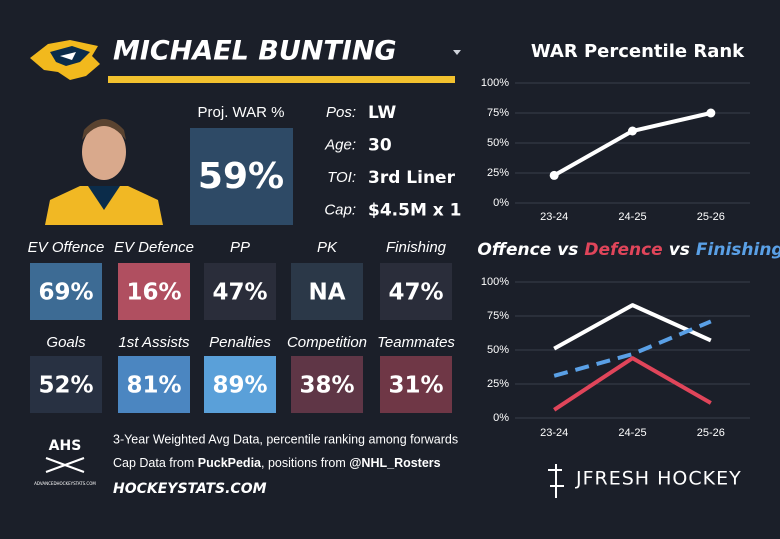 Image resolution: width=780 pixels, height=539 pixels. I want to click on ahs-logo: AHS ADVANCEDHOCKEYSTATS.COM, so click(65, 462).